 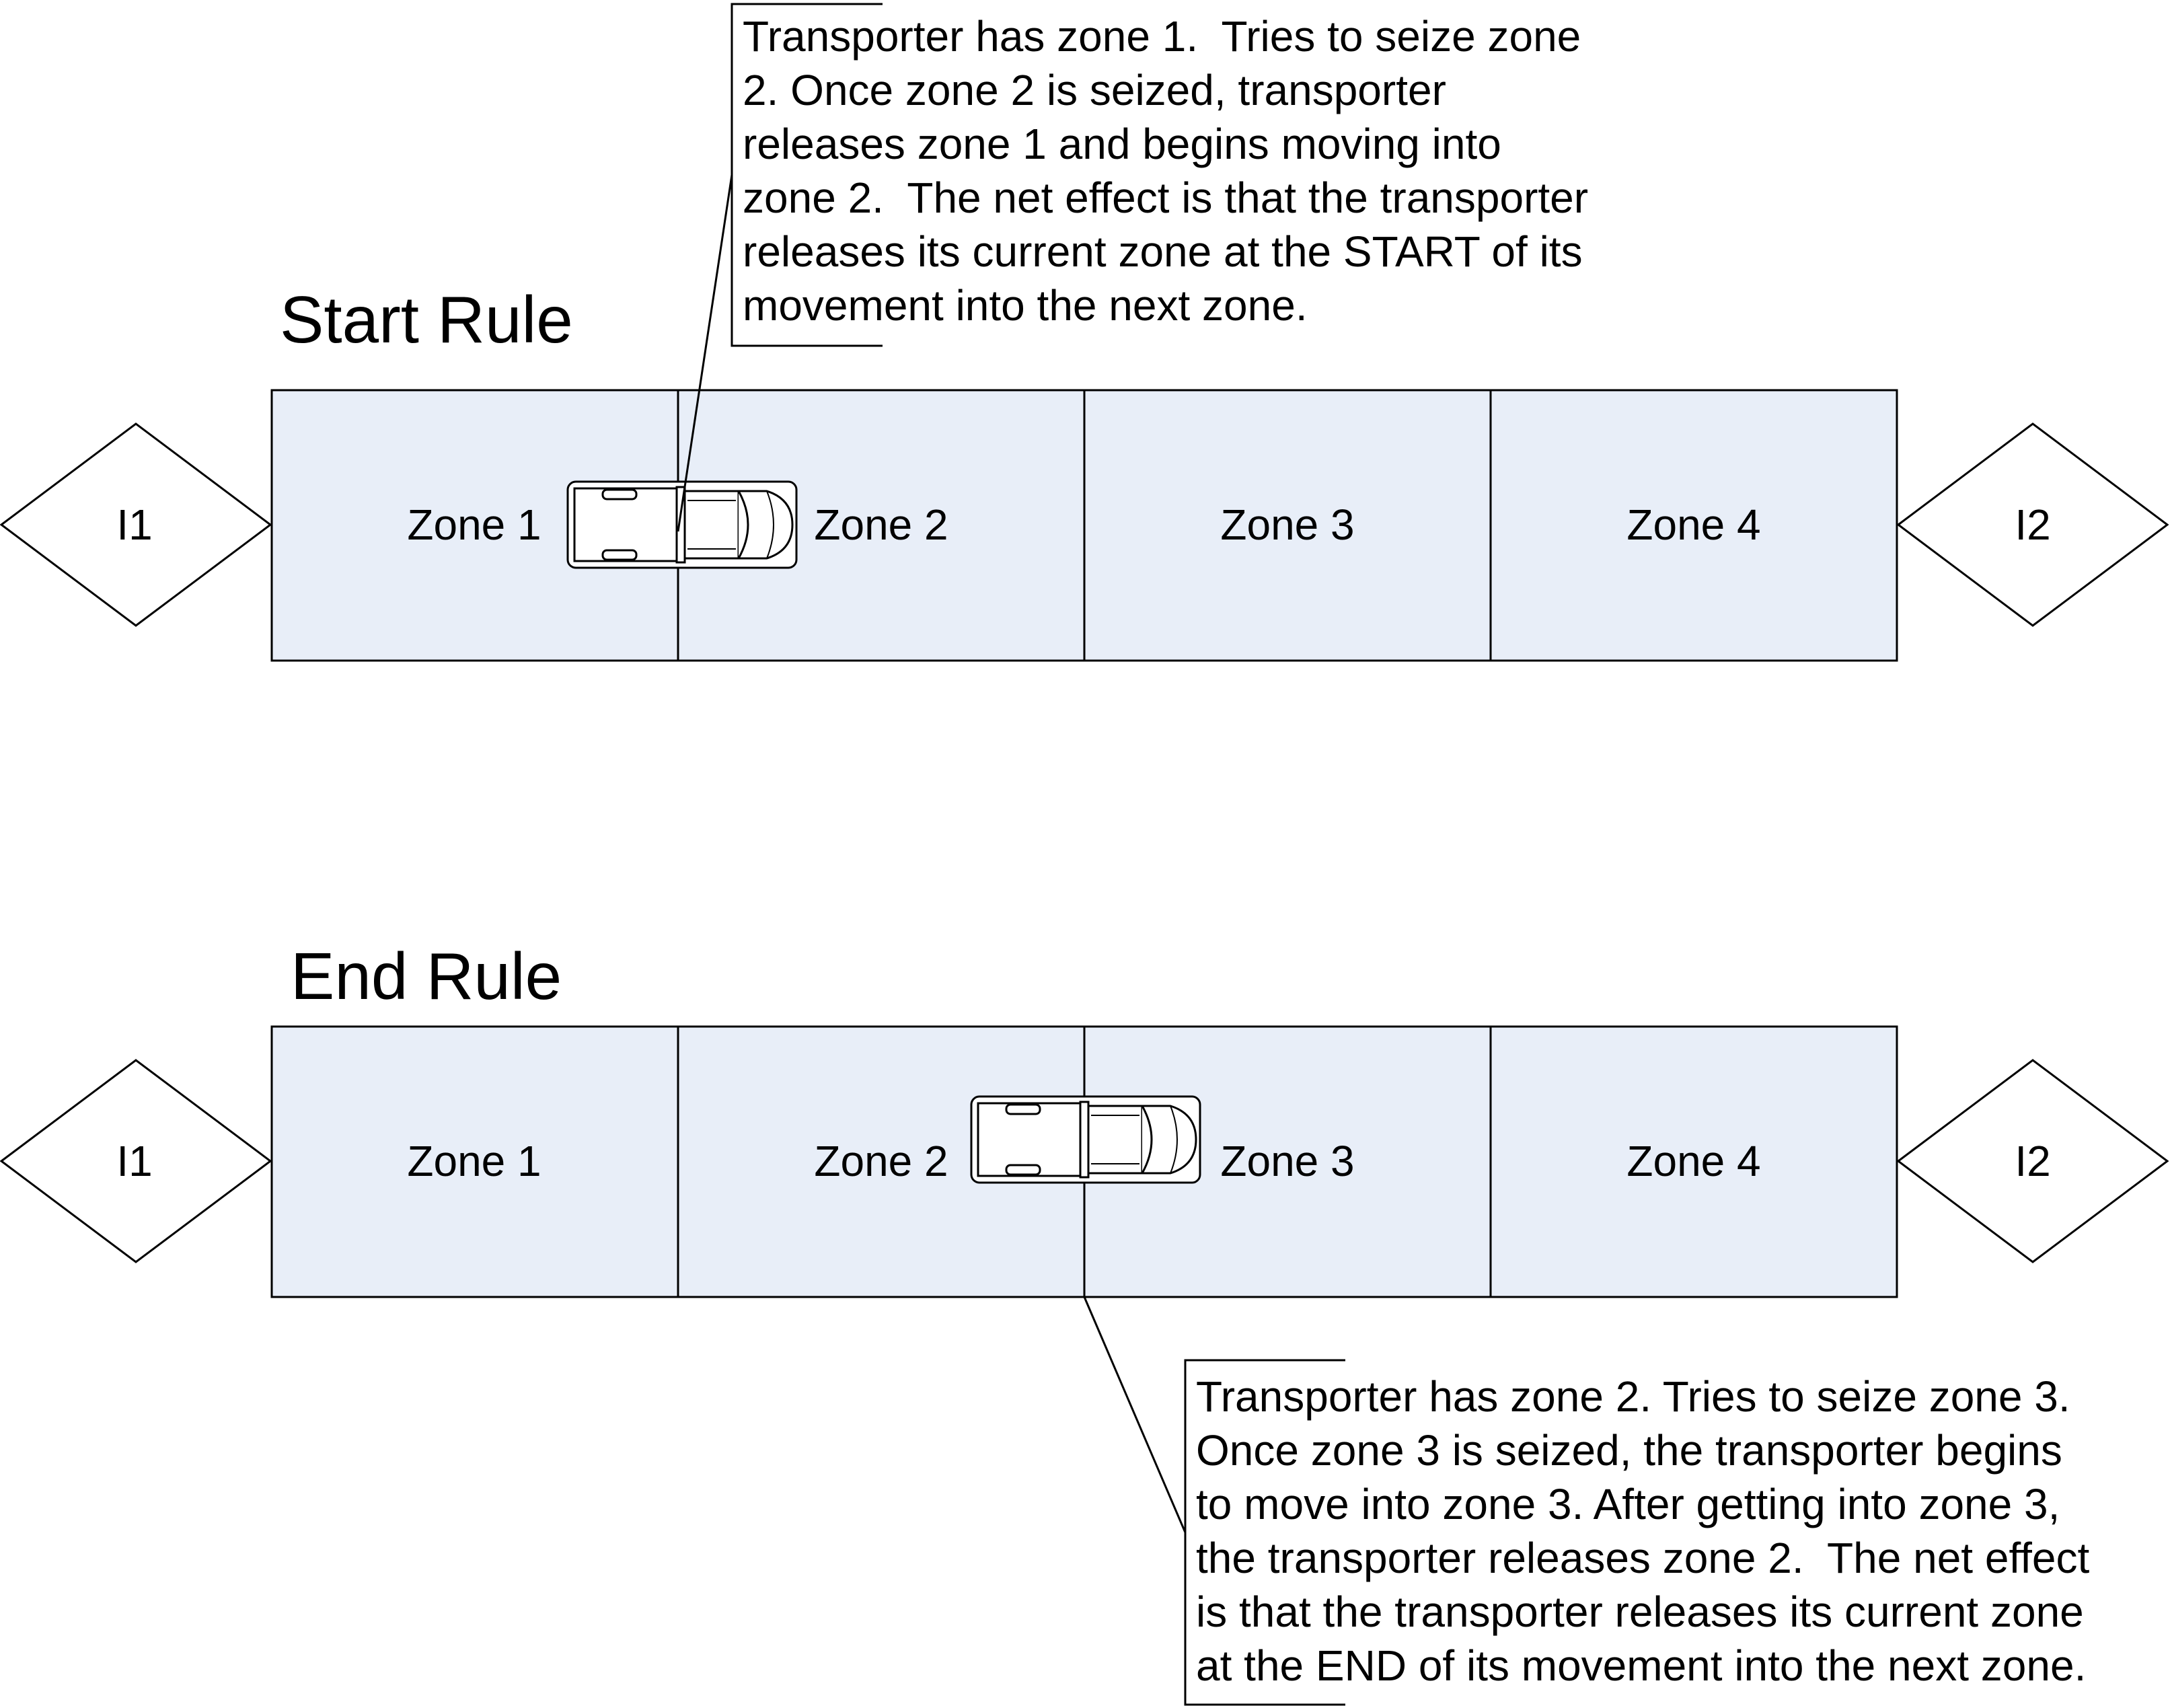 What do you see at coordinates (474, 524) in the screenshot?
I see `start-zone-1-label: Zone 1` at bounding box center [474, 524].